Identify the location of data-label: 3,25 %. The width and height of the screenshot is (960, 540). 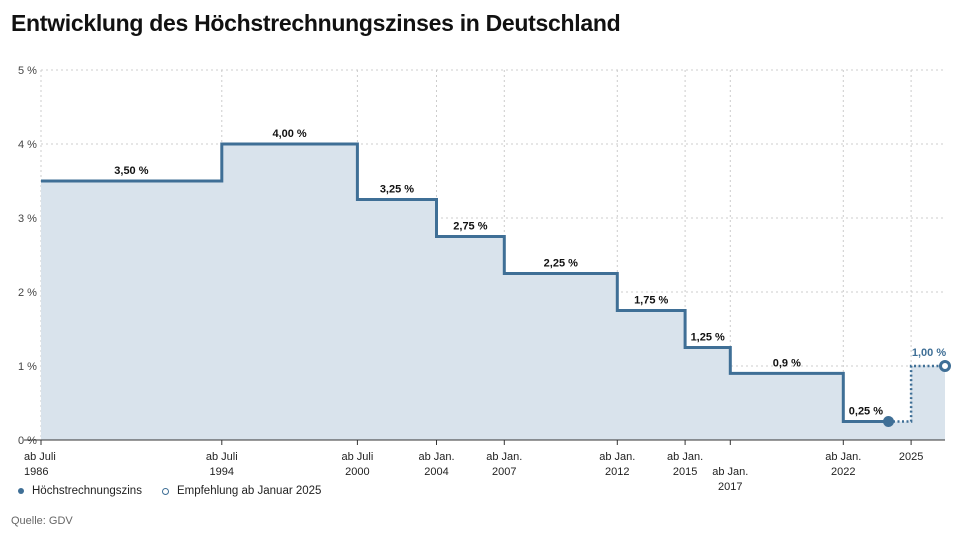
(397, 190).